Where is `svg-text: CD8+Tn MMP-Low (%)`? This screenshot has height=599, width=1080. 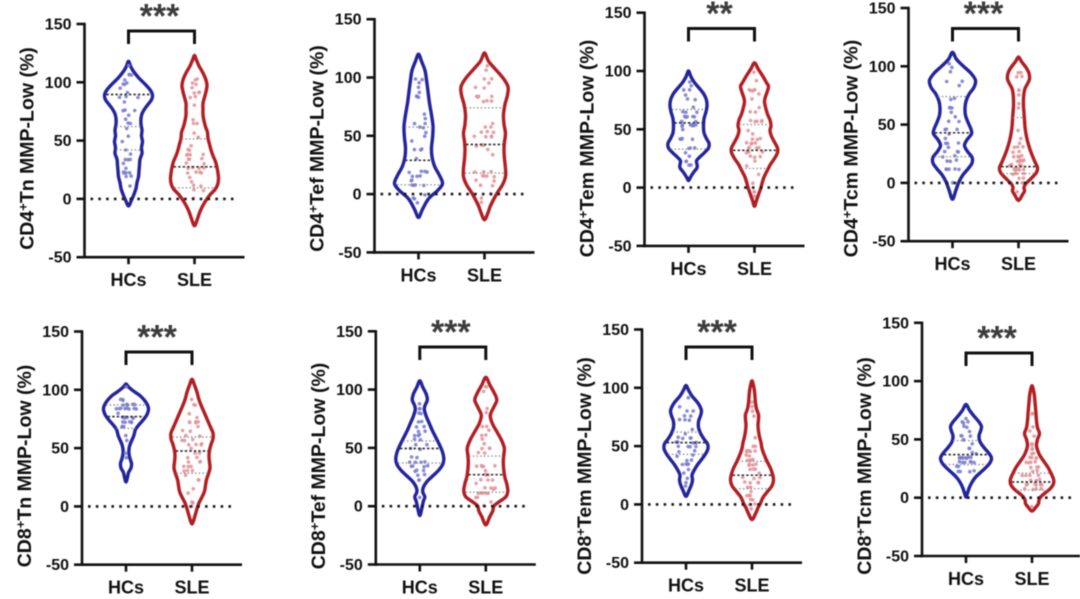
svg-text: CD8+Tn MMP-Low (%) is located at coordinates (24, 466).